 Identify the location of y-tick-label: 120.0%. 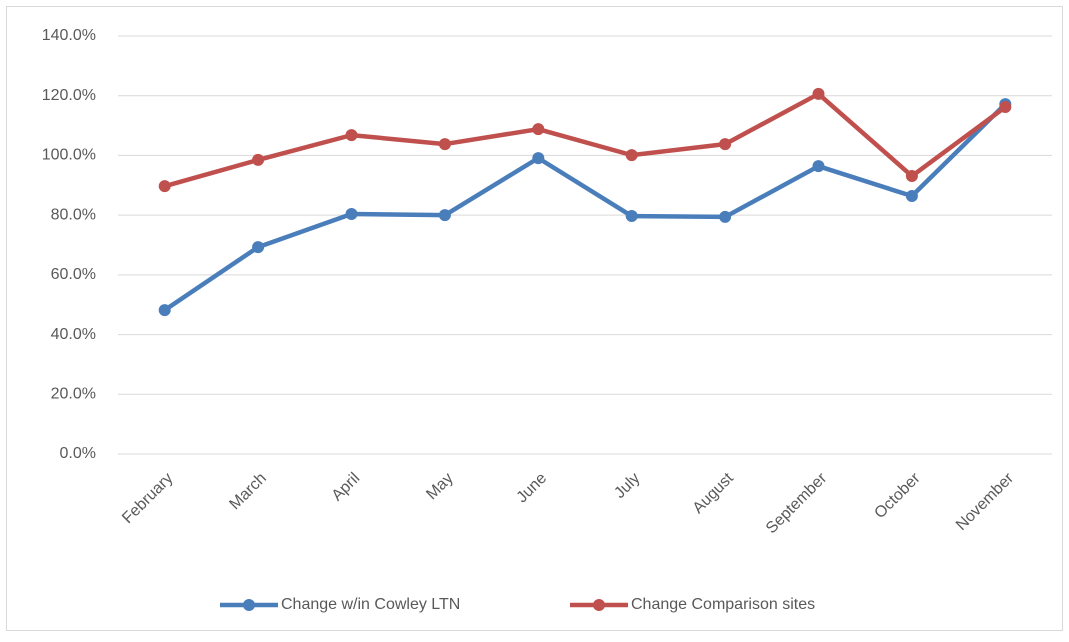
(69, 95).